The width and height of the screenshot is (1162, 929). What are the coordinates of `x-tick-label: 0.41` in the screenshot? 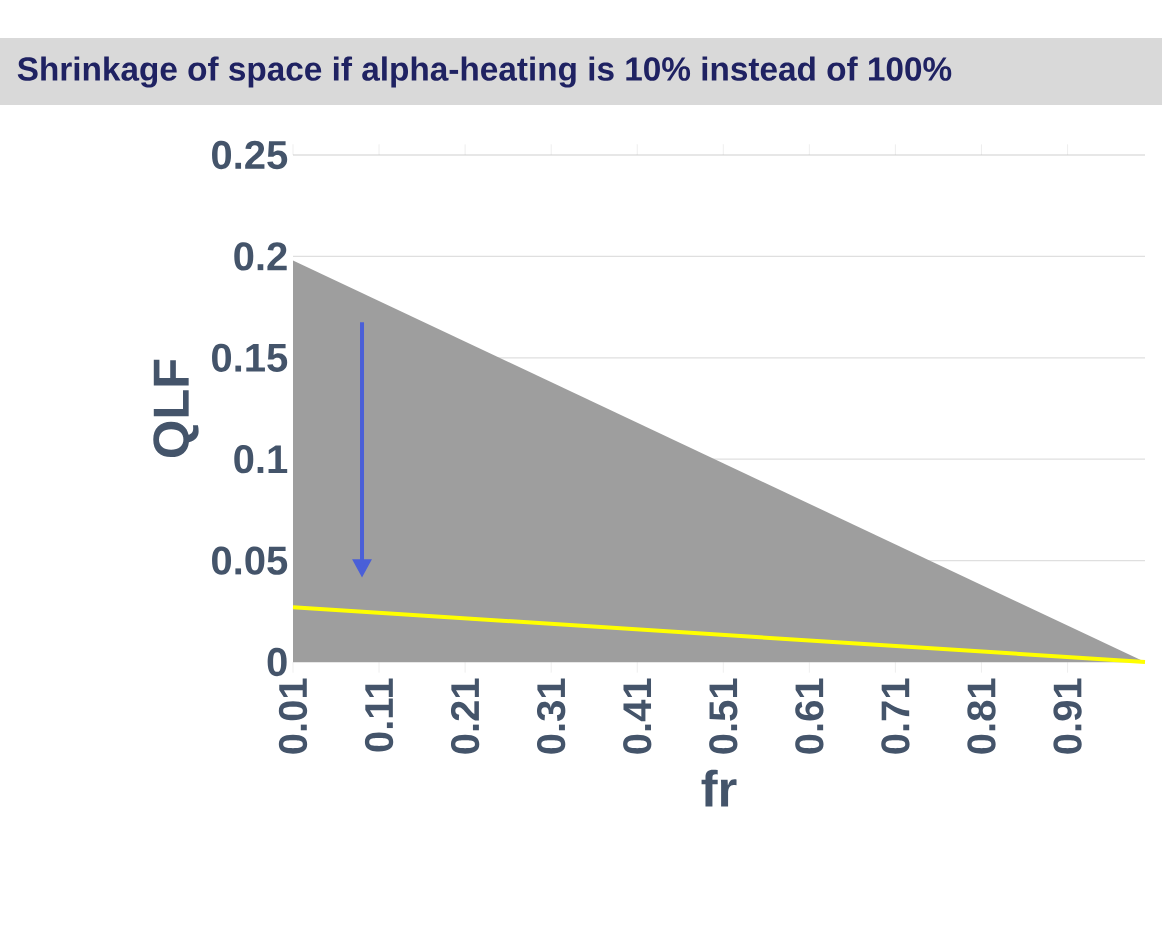 It's located at (637, 716).